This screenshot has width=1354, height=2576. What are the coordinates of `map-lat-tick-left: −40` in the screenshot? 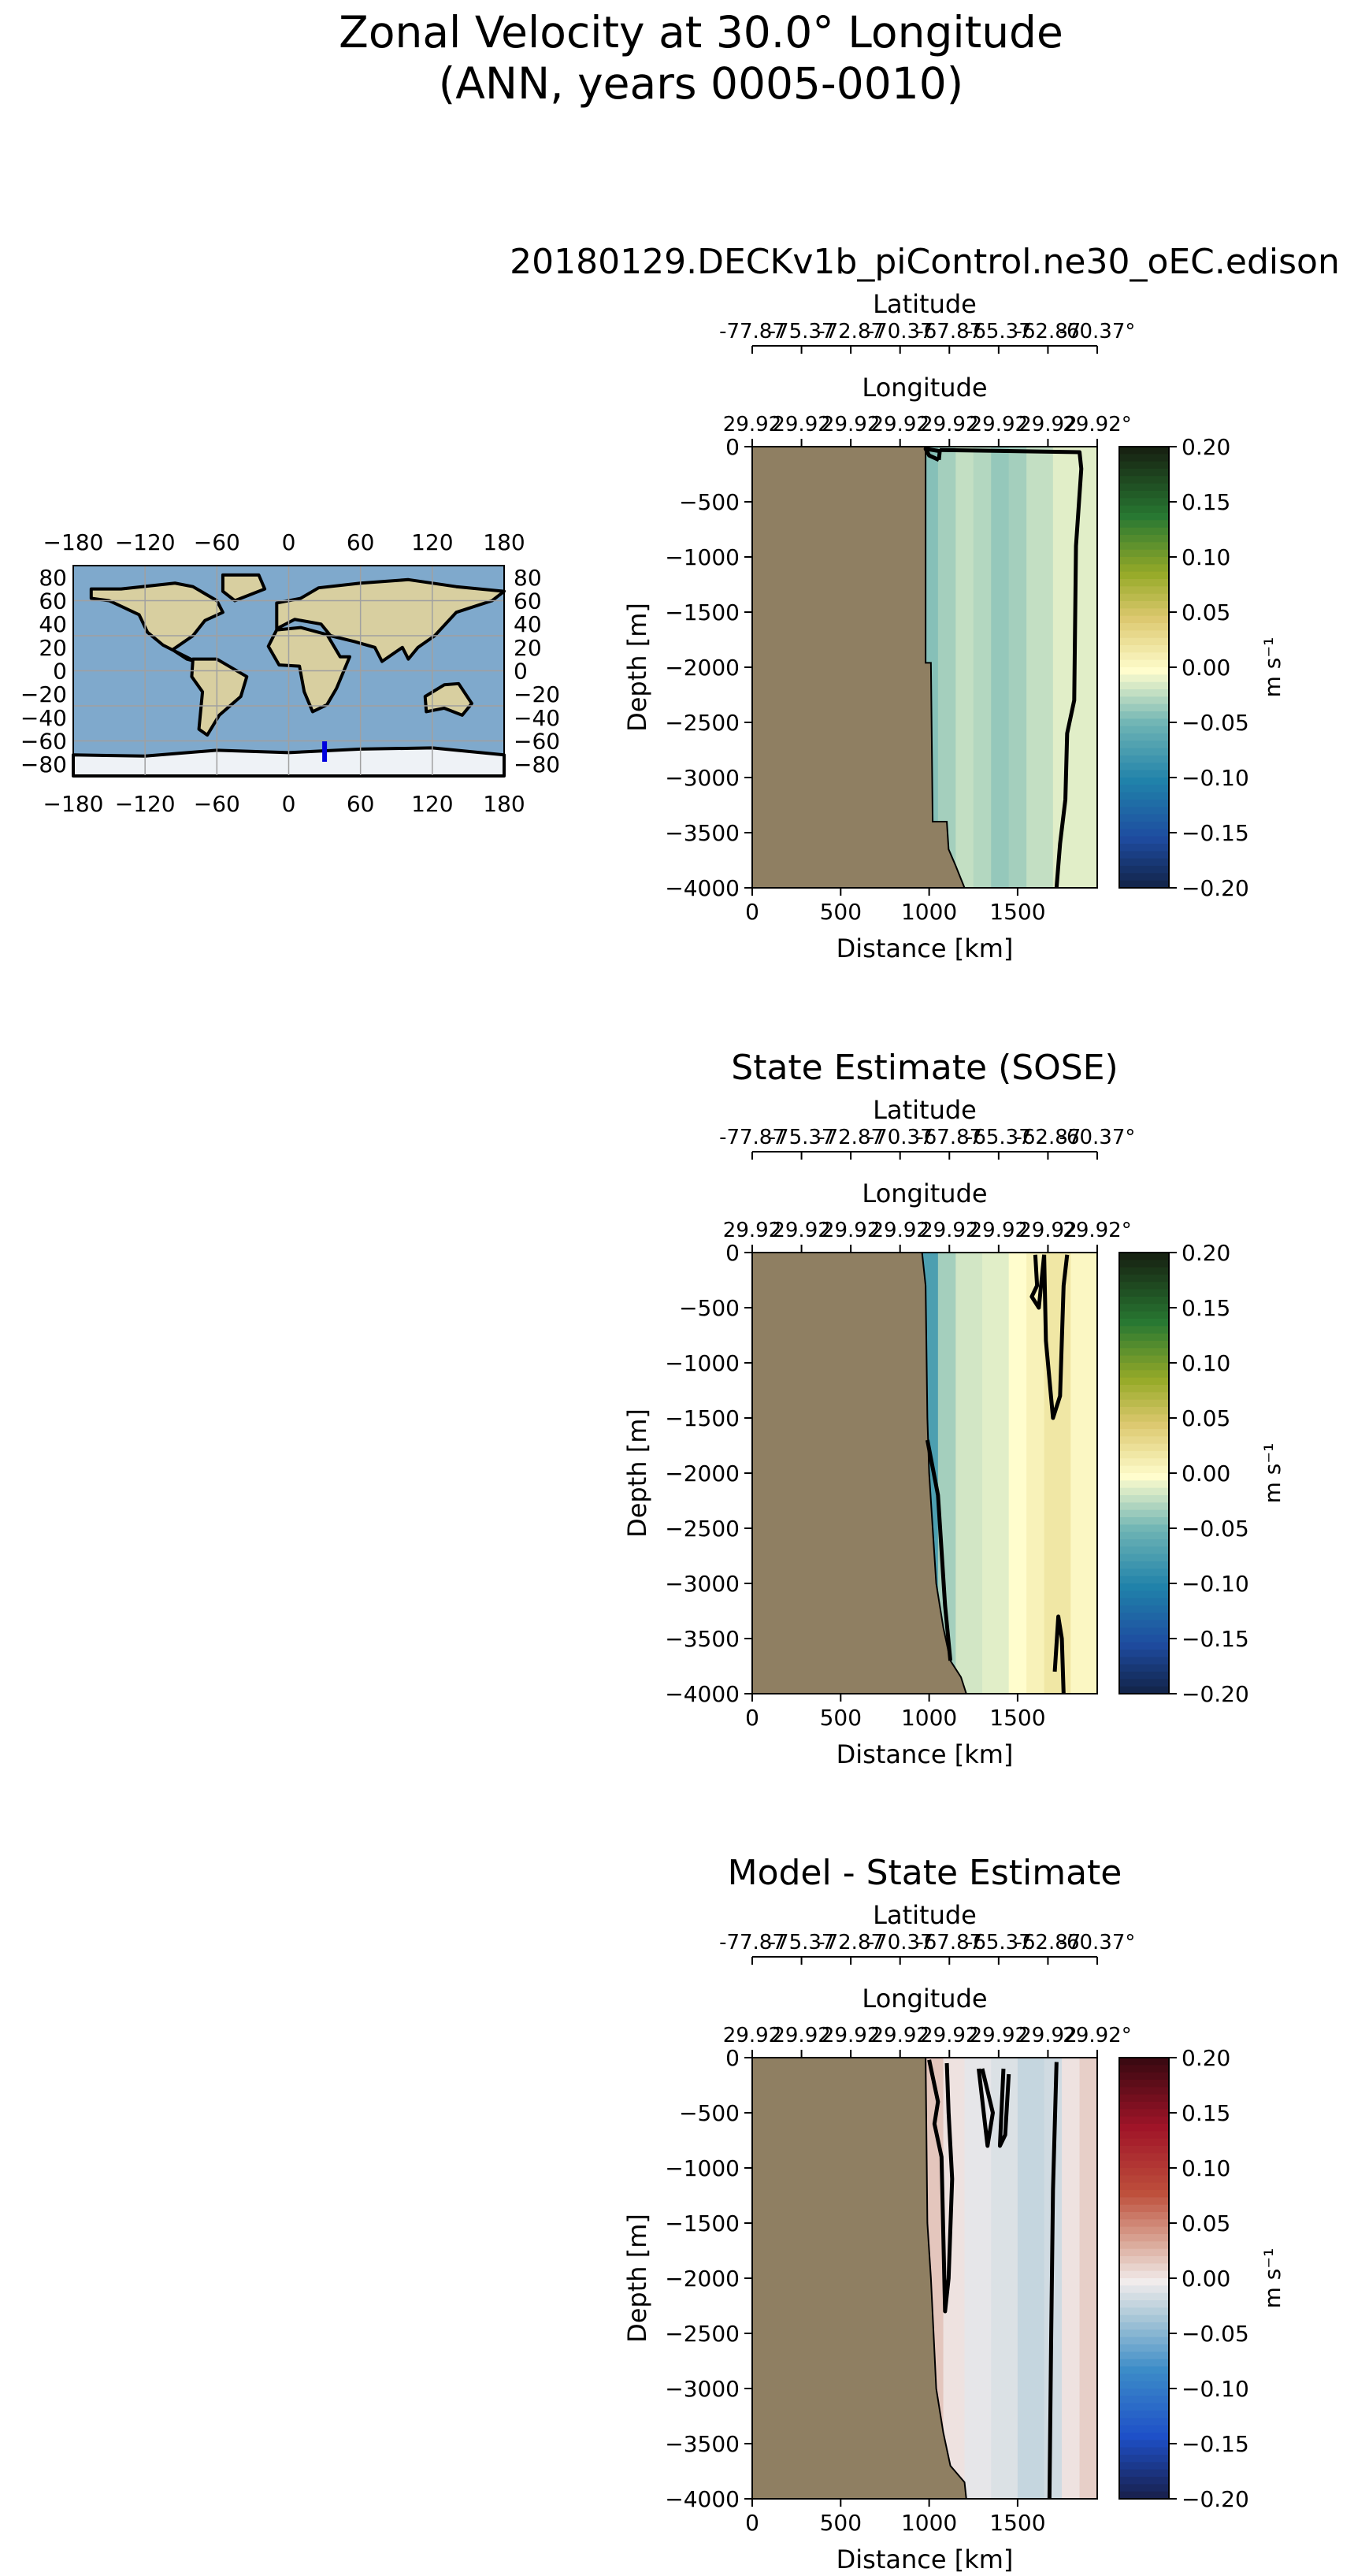 It's located at (43, 718).